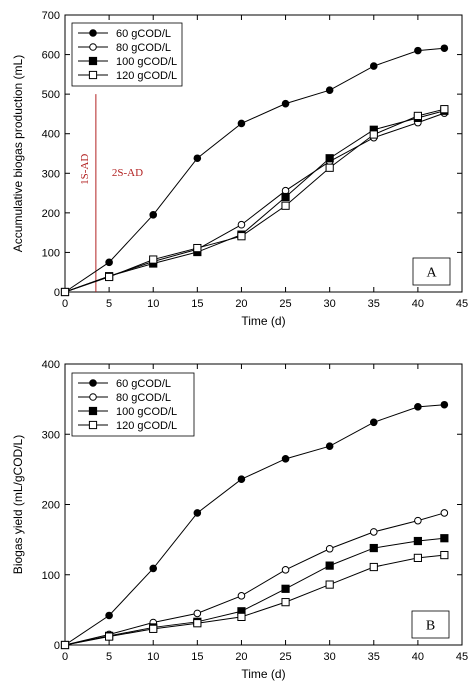  What do you see at coordinates (197, 304) in the screenshot?
I see `x-tick-label: 15` at bounding box center [197, 304].